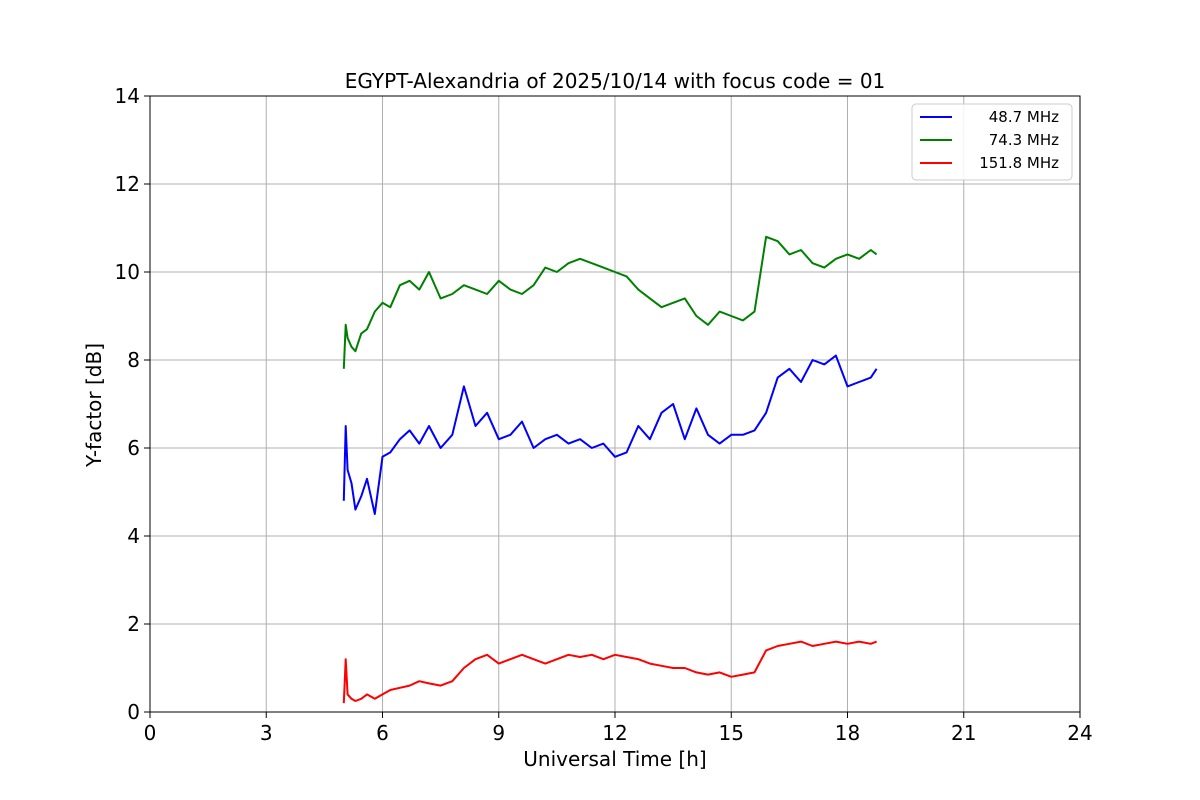 The width and height of the screenshot is (1200, 800). What do you see at coordinates (1024, 117) in the screenshot?
I see `legend-label: 48.7 MHz` at bounding box center [1024, 117].